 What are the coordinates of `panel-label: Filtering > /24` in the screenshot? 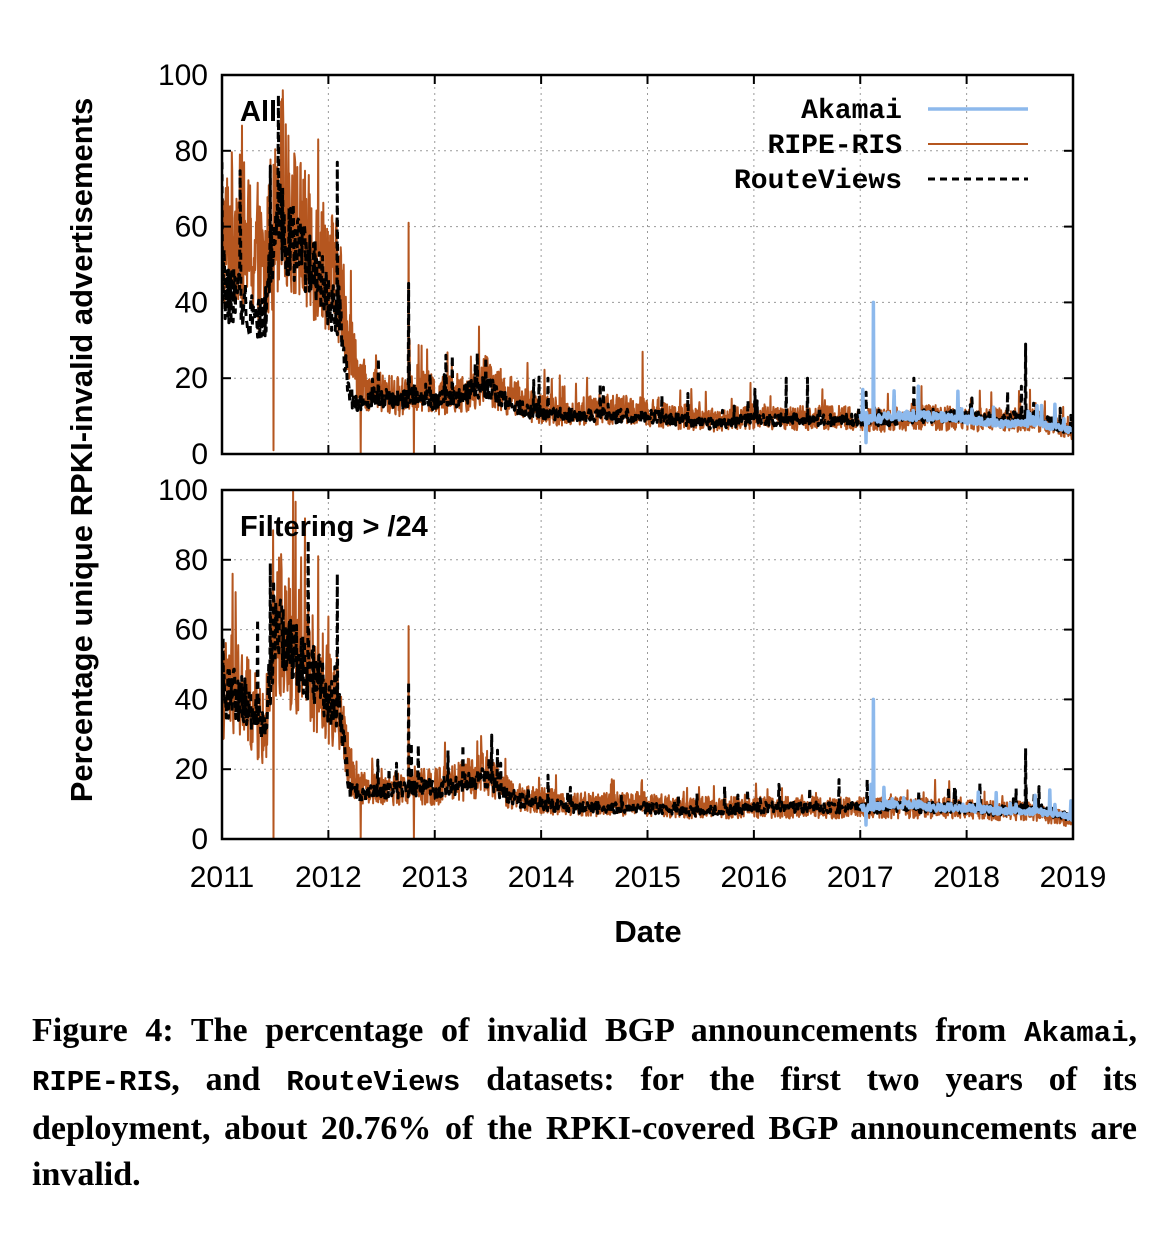 It's located at (334, 527).